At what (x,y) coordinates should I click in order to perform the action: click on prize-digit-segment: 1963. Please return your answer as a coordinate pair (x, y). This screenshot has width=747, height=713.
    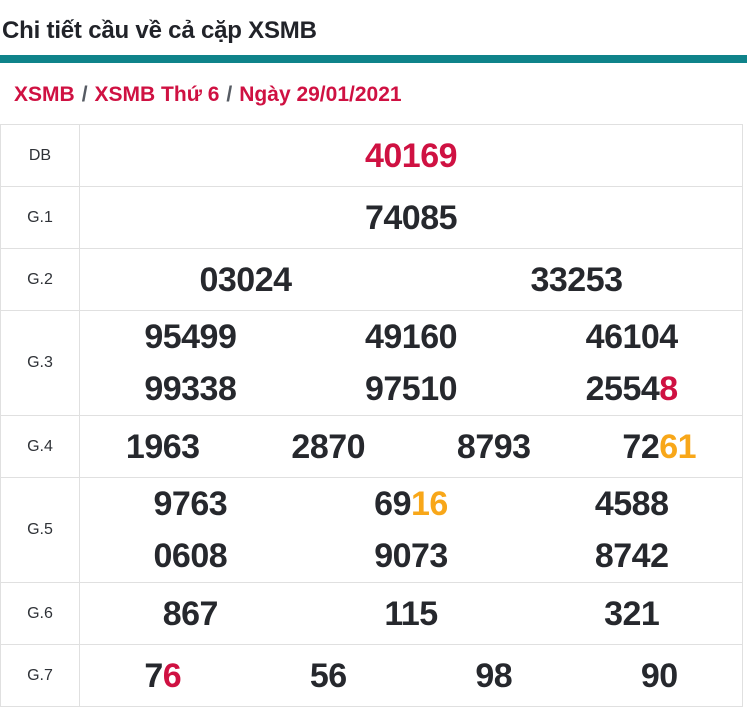
    Looking at the image, I should click on (162, 446).